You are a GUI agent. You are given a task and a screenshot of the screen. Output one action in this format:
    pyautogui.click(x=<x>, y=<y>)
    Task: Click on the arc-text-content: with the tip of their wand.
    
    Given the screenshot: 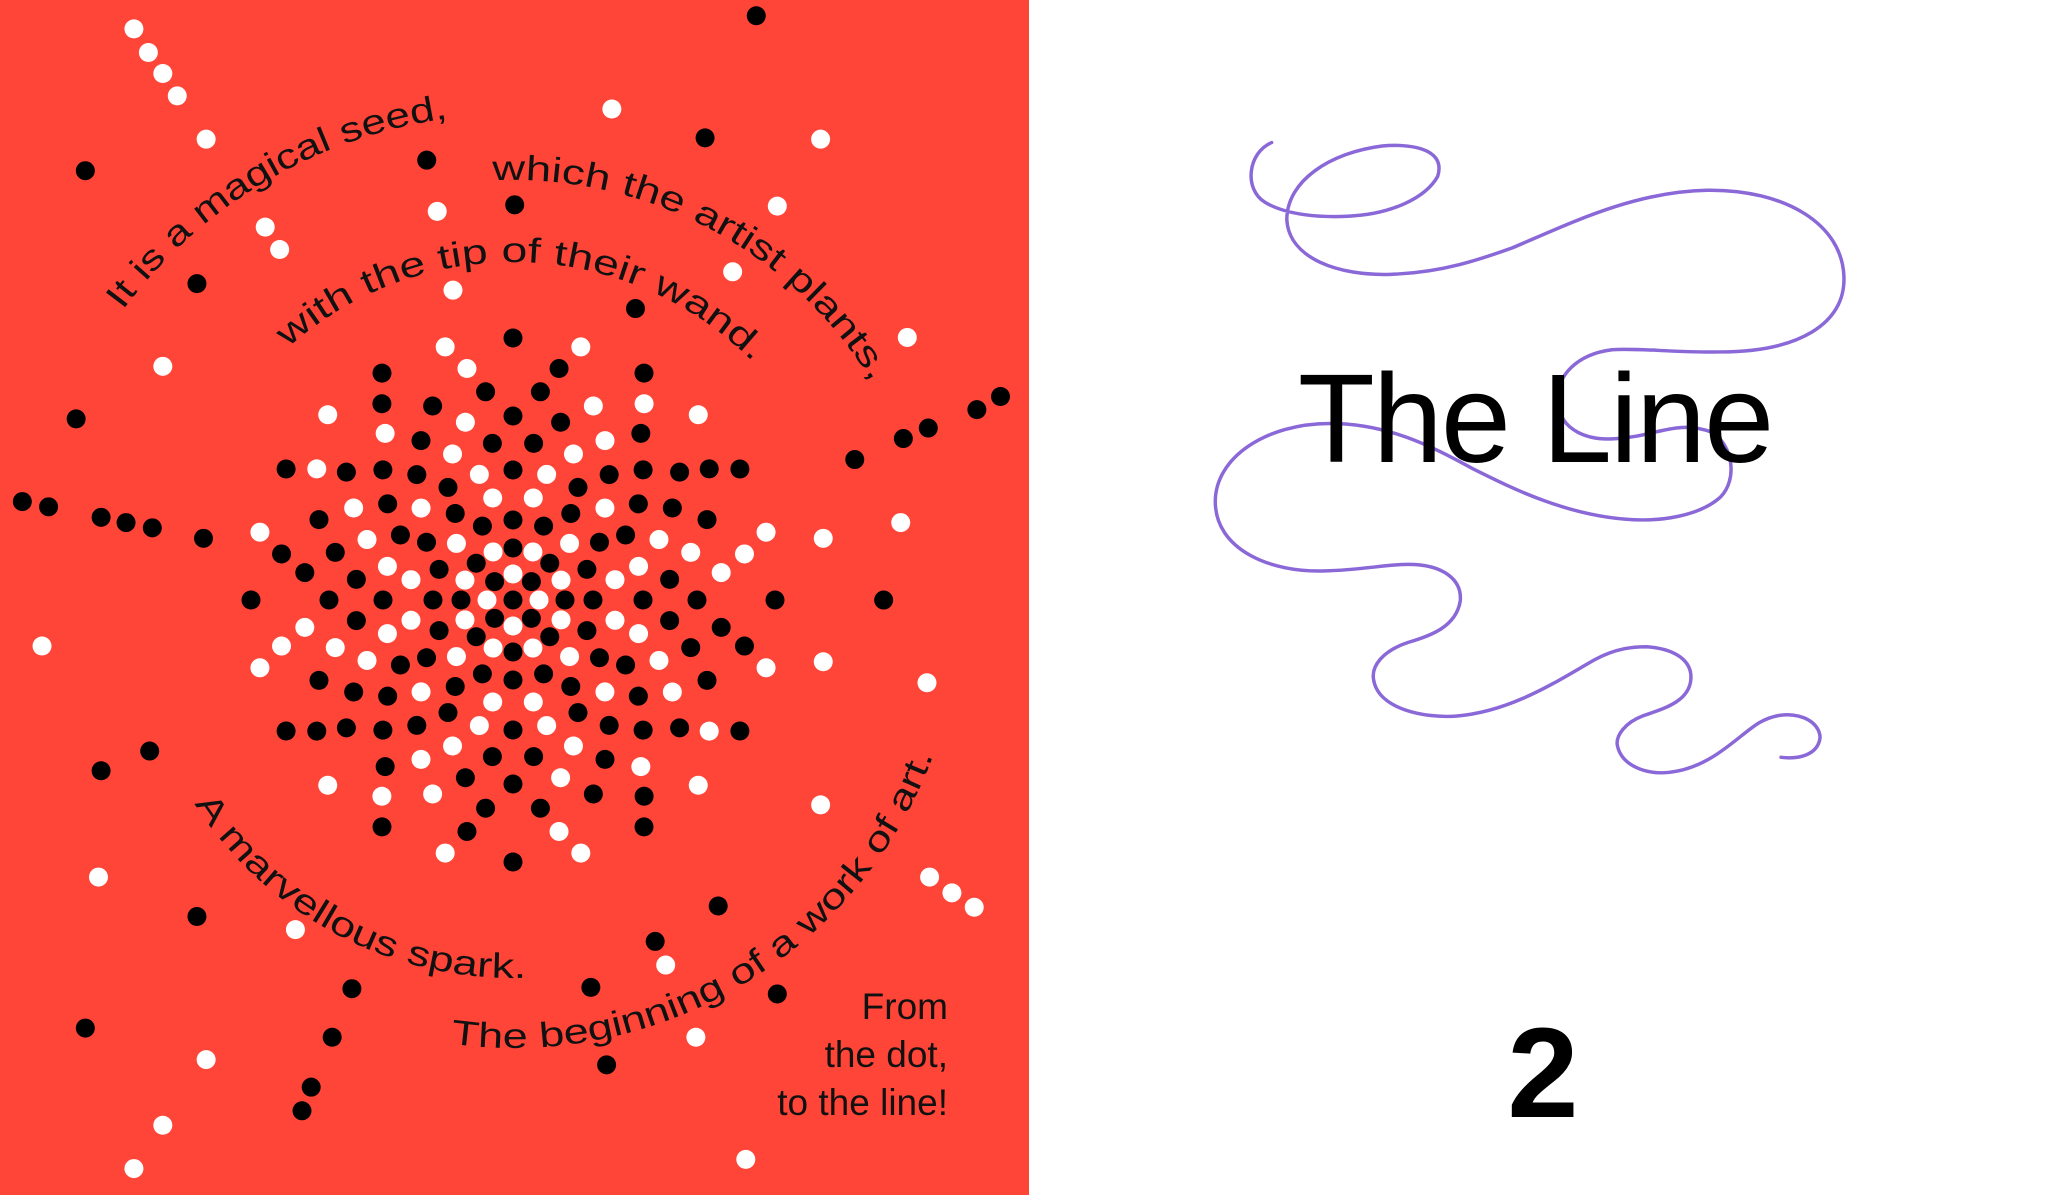 What is the action you would take?
    pyautogui.click(x=520, y=299)
    